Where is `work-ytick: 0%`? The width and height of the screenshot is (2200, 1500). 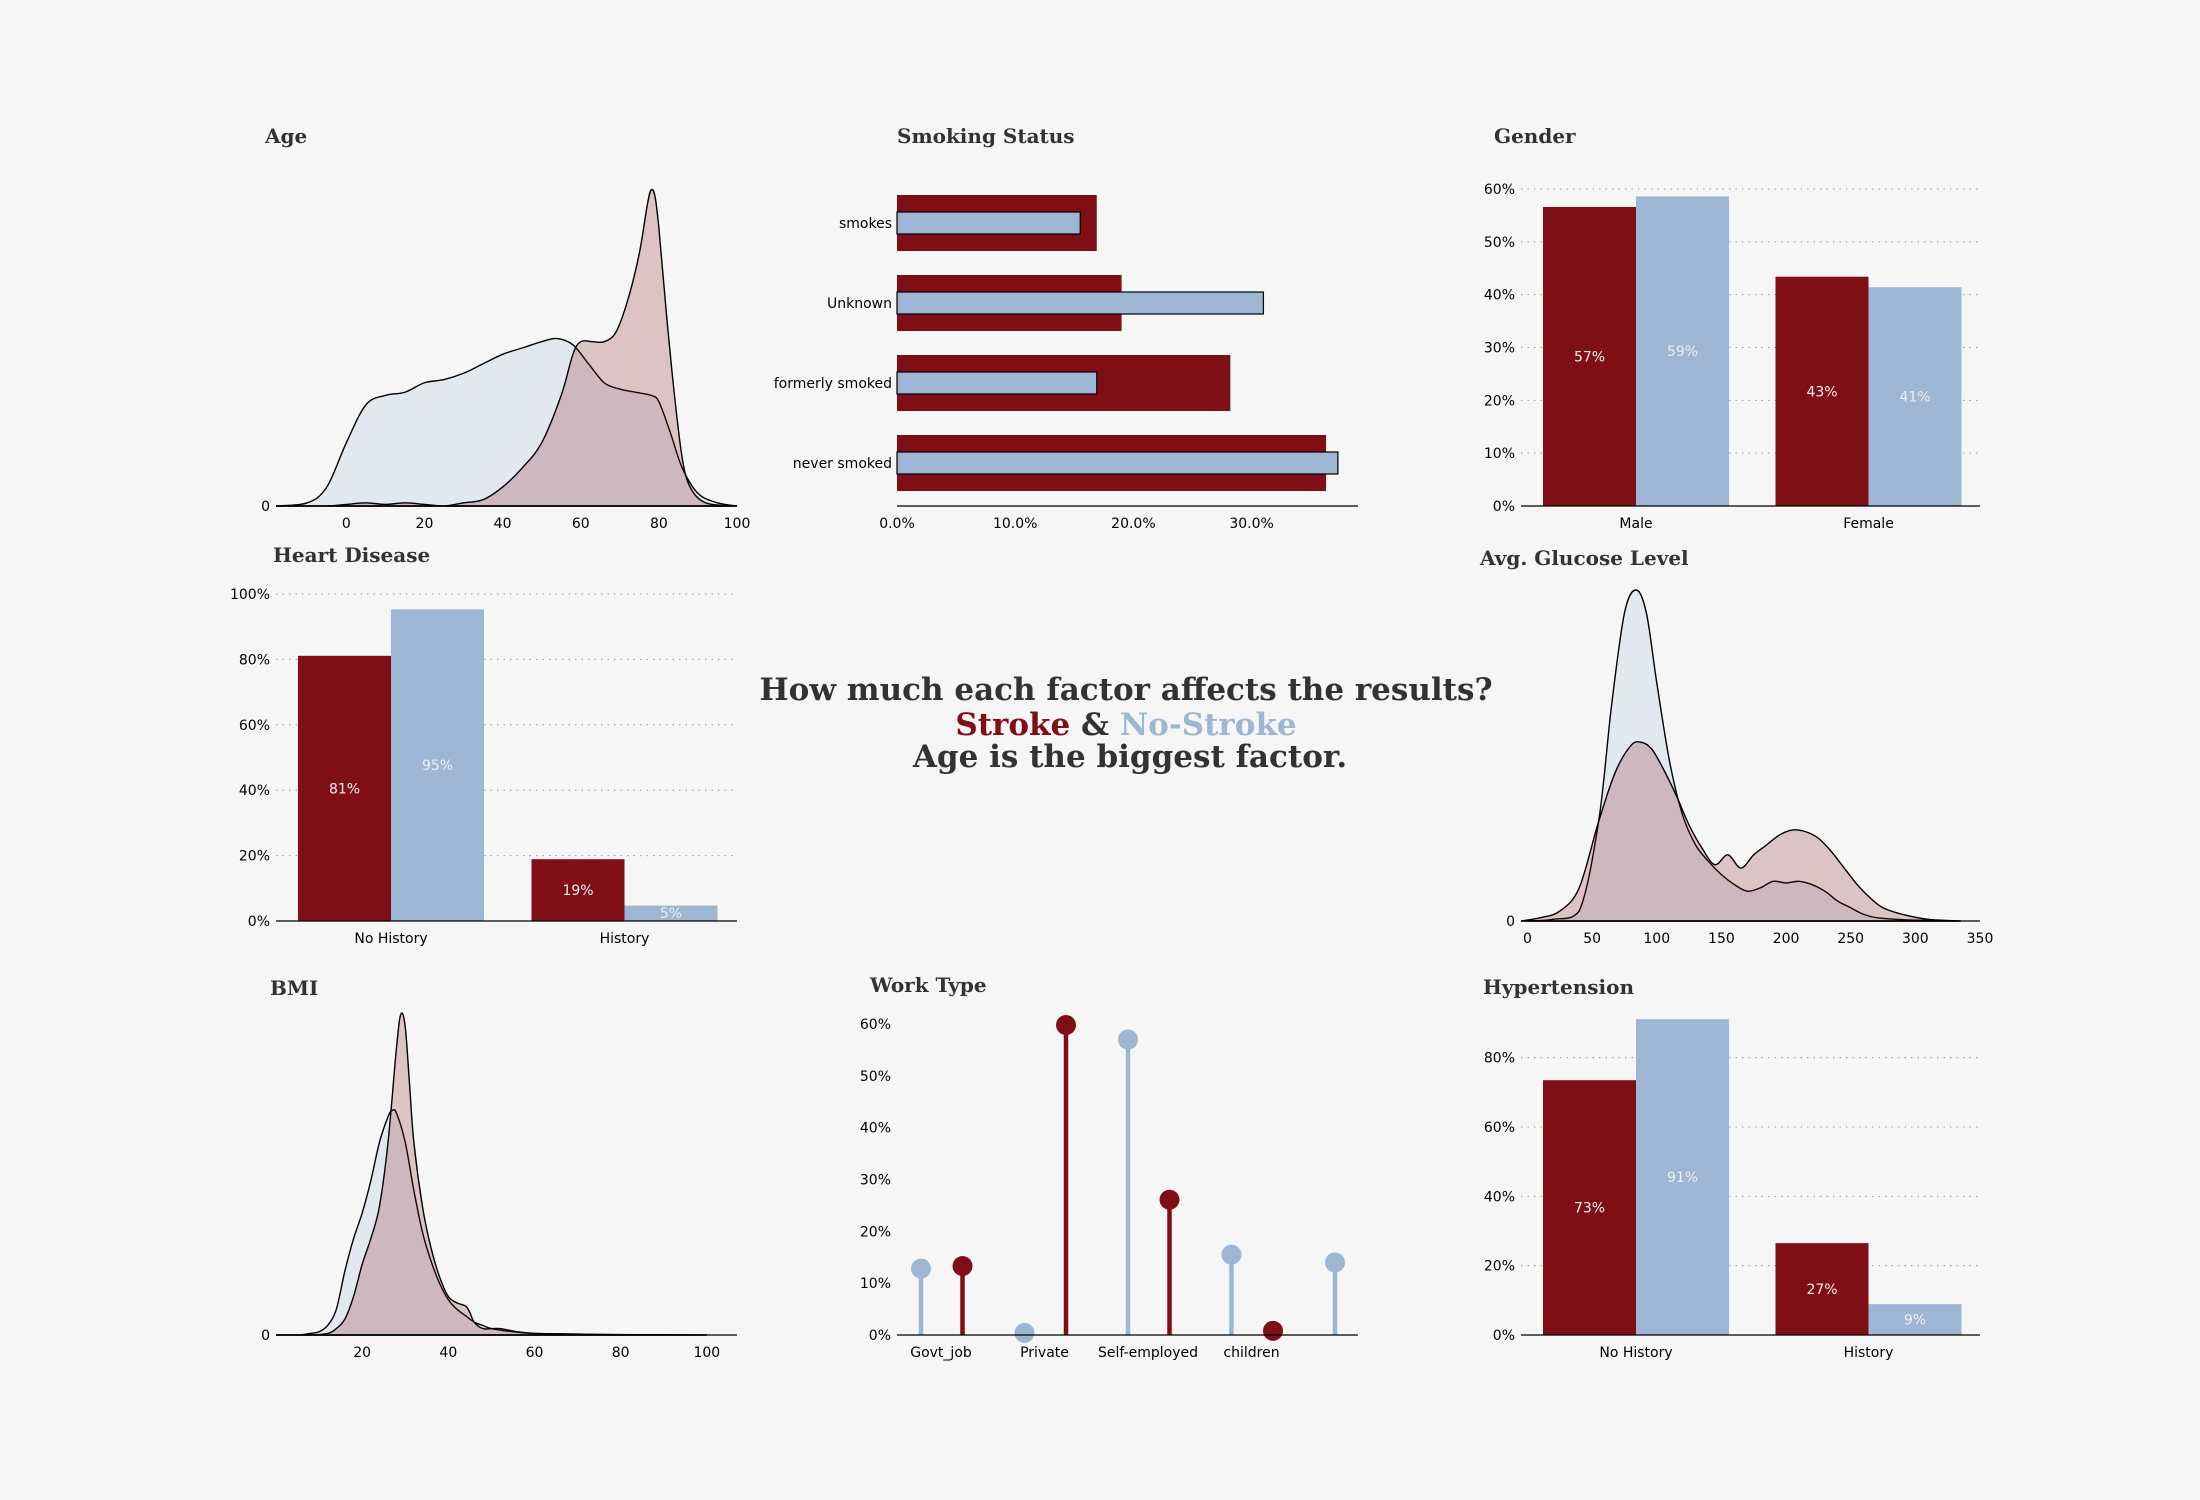
work-ytick: 0% is located at coordinates (880, 1336).